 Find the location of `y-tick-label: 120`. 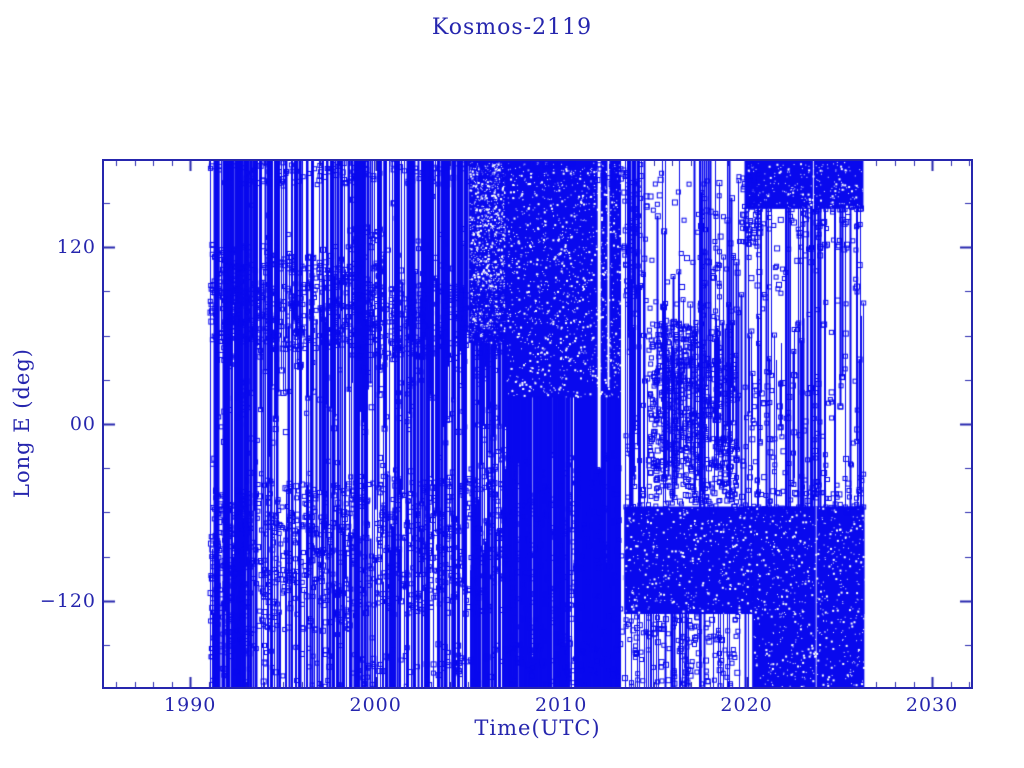

y-tick-label: 120 is located at coordinates (76, 247).